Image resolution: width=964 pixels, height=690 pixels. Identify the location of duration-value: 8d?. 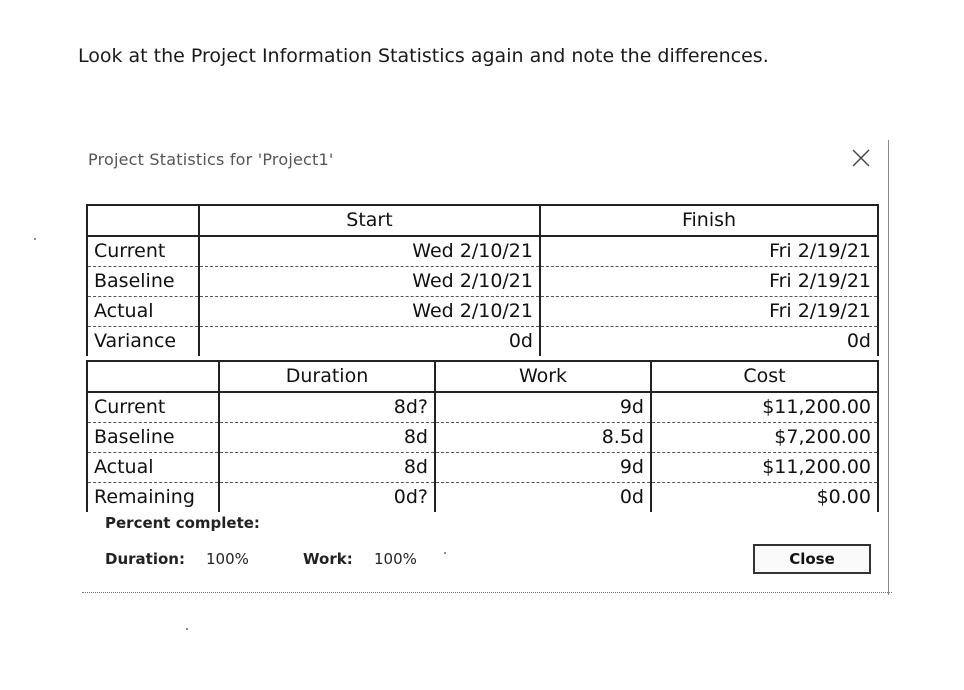
(327, 407).